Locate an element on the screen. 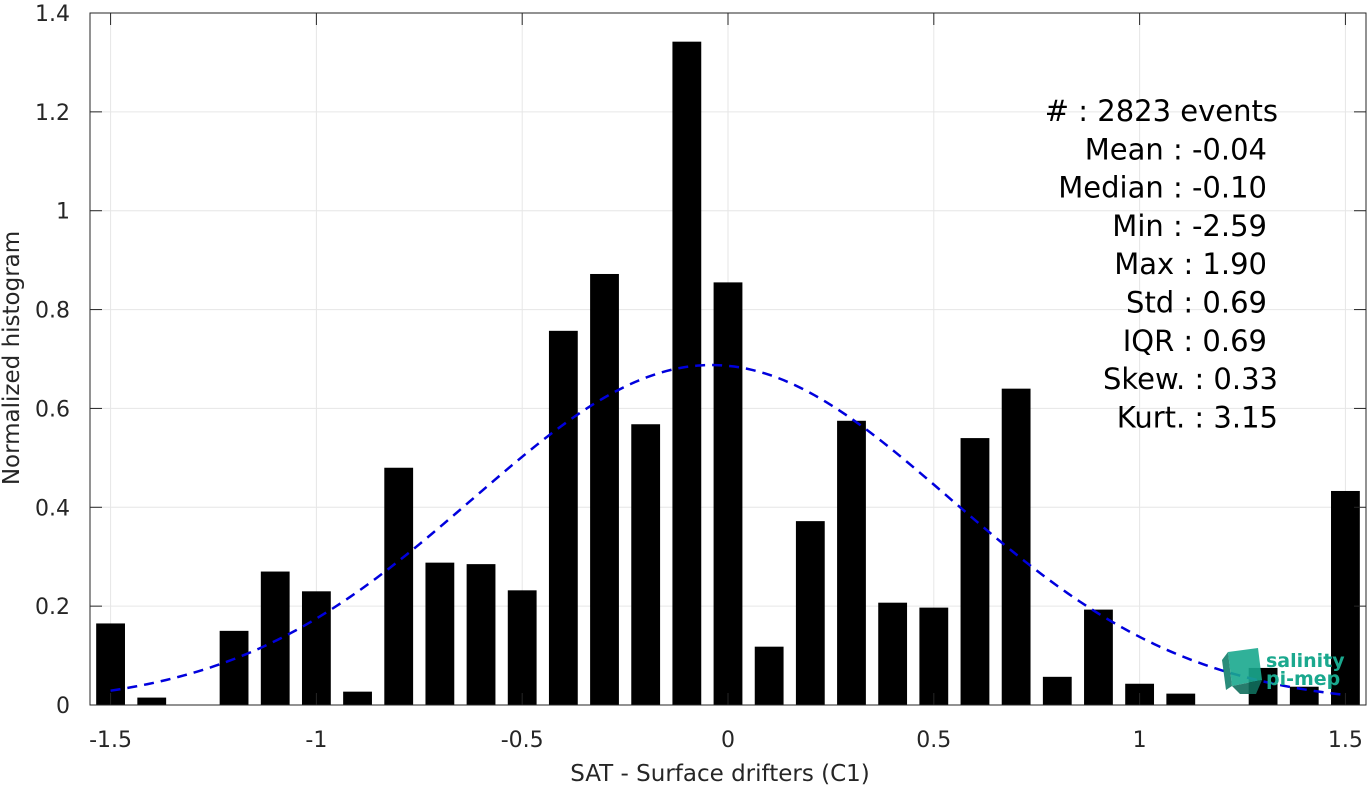 The height and width of the screenshot is (785, 1367). x-tick-label: 1.5 is located at coordinates (1345, 740).